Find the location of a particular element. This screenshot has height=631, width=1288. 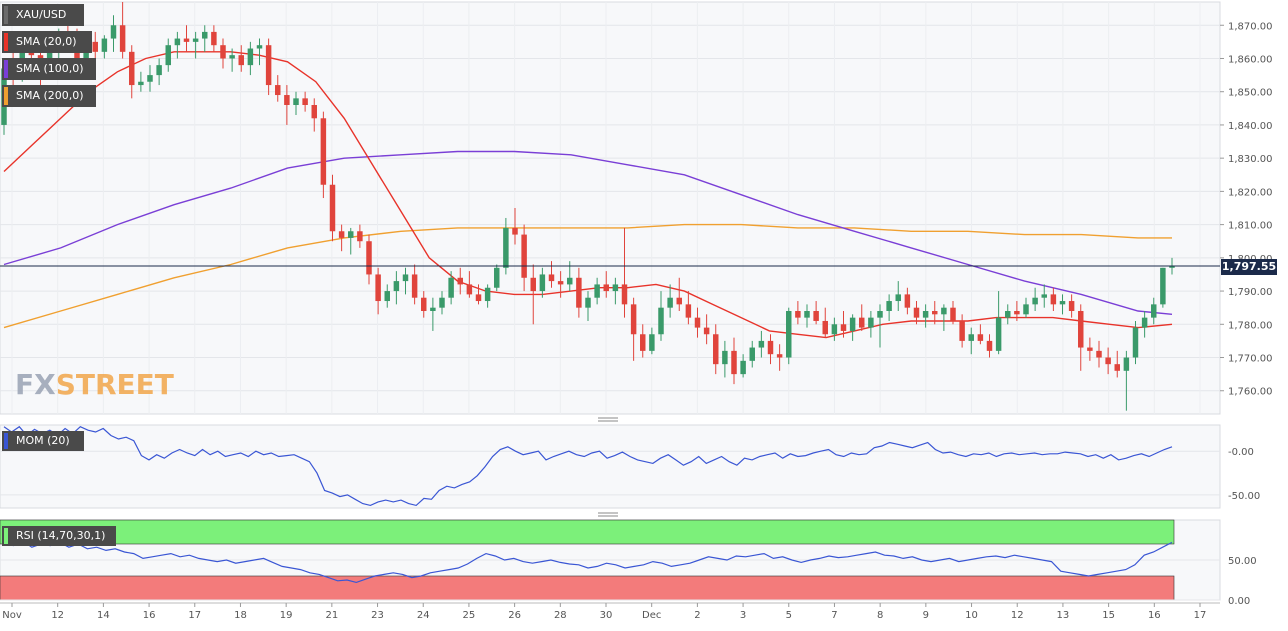

legend-rsi: RSI (14,70,30,1) is located at coordinates (59, 536).